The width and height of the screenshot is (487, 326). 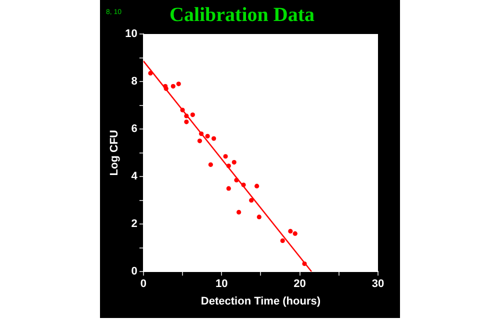 I want to click on x-tick-label: 20, so click(x=300, y=284).